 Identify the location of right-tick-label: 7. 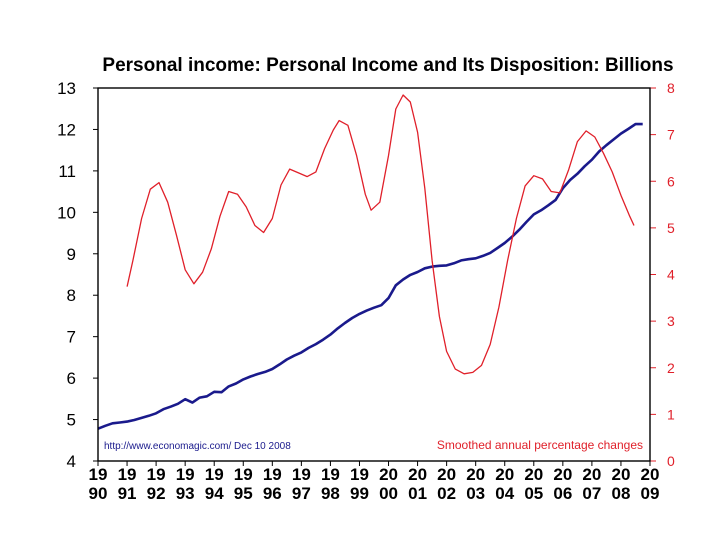
(671, 135).